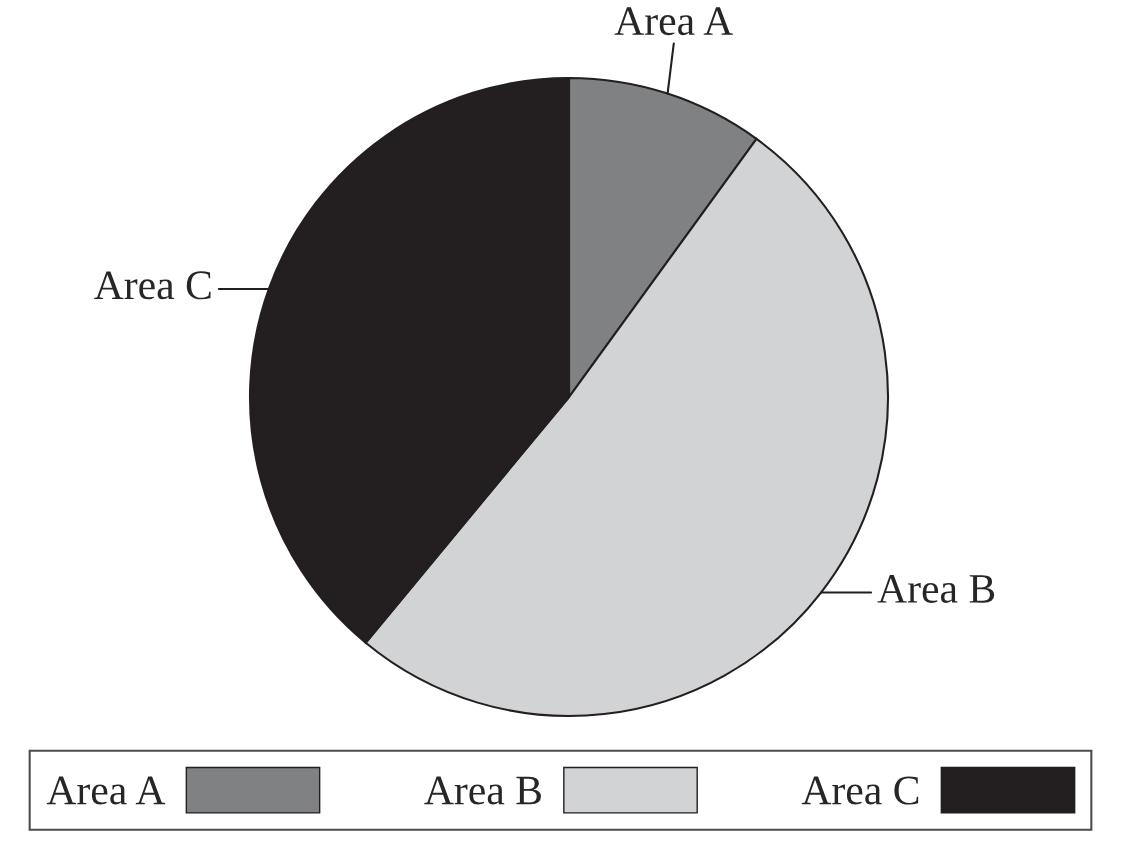 The image size is (1121, 863). Describe the element at coordinates (152, 285) in the screenshot. I see `slice-label: Area C` at that location.